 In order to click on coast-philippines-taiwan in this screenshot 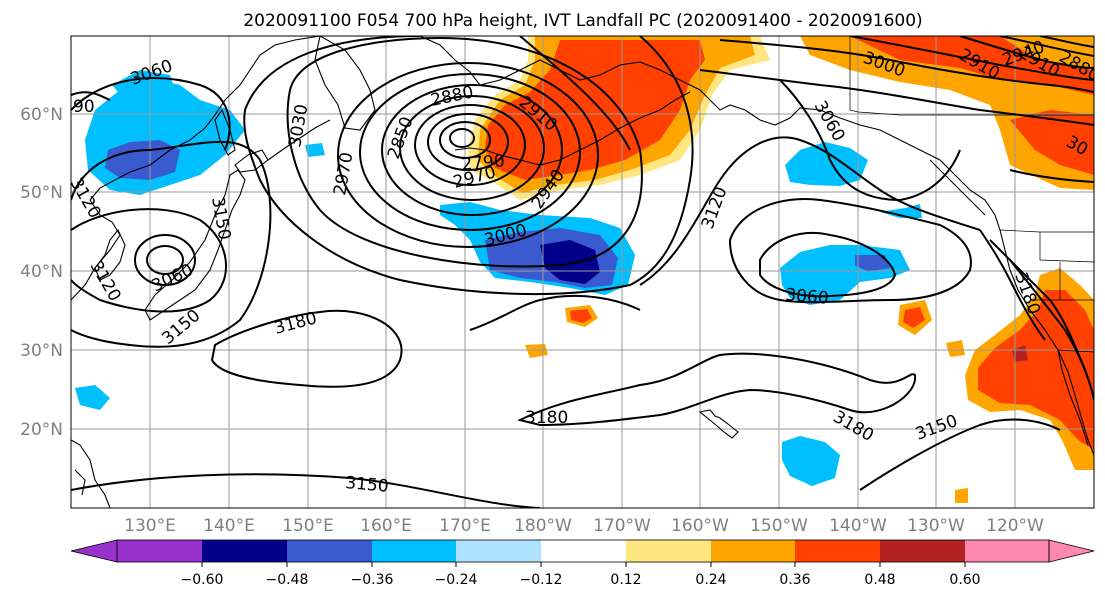, I will do `click(91, 473)`.